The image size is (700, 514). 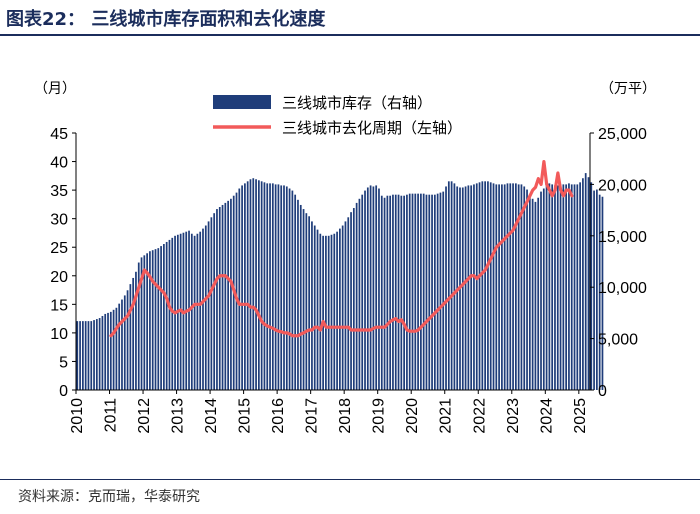 I want to click on x-tick-label: 2014, so click(x=211, y=416).